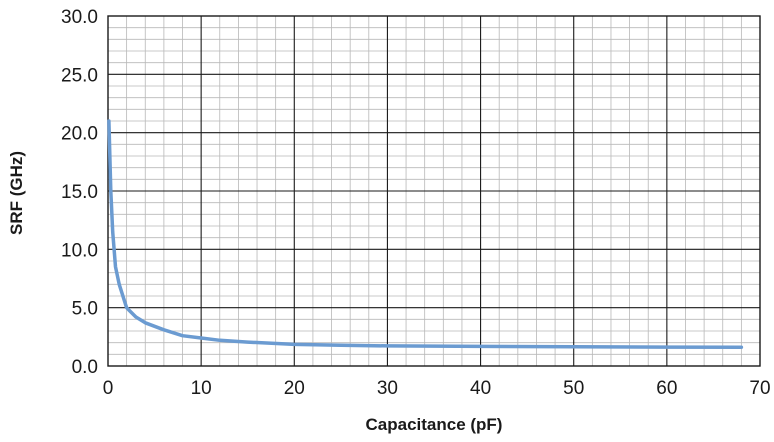 Image resolution: width=774 pixels, height=442 pixels. I want to click on y-tick-label: 30.0, so click(79, 17).